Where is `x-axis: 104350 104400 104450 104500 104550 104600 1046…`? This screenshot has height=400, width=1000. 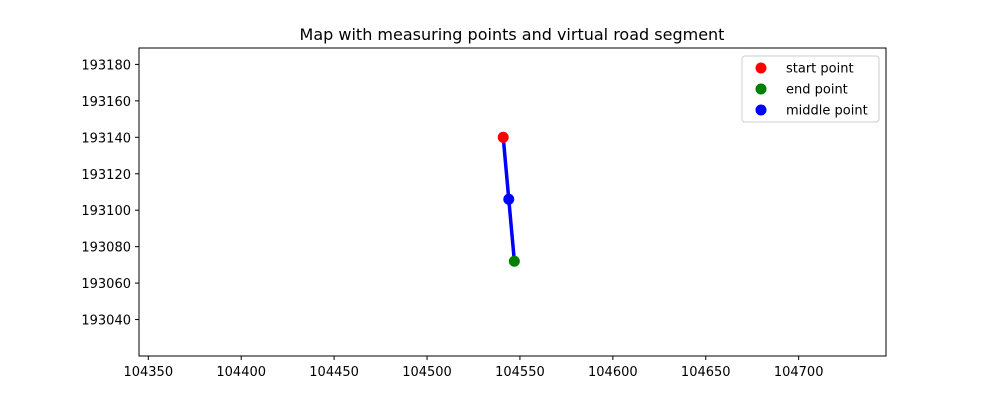 x-axis: 104350 104400 104450 104500 104550 104600 1046… is located at coordinates (473, 368).